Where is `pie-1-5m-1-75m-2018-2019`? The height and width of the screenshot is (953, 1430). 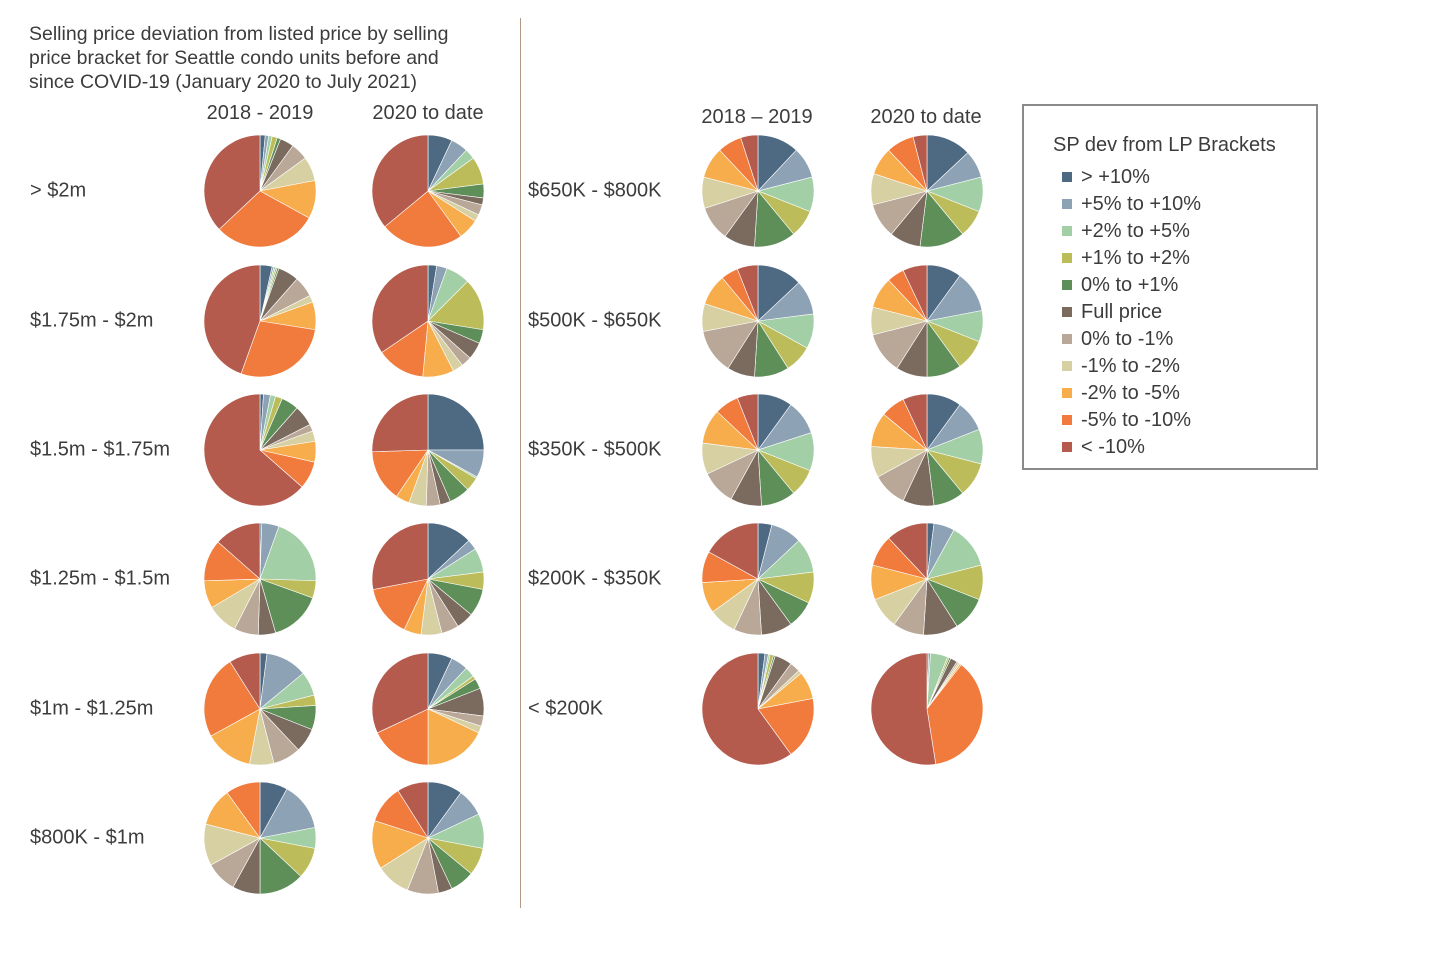
pie-1-5m-1-75m-2018-2019 is located at coordinates (260, 450).